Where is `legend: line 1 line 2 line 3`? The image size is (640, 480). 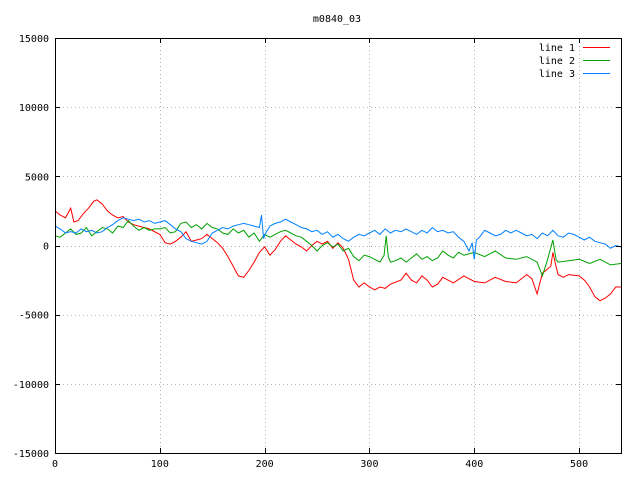
legend: line 1 line 2 line 3 is located at coordinates (574, 61).